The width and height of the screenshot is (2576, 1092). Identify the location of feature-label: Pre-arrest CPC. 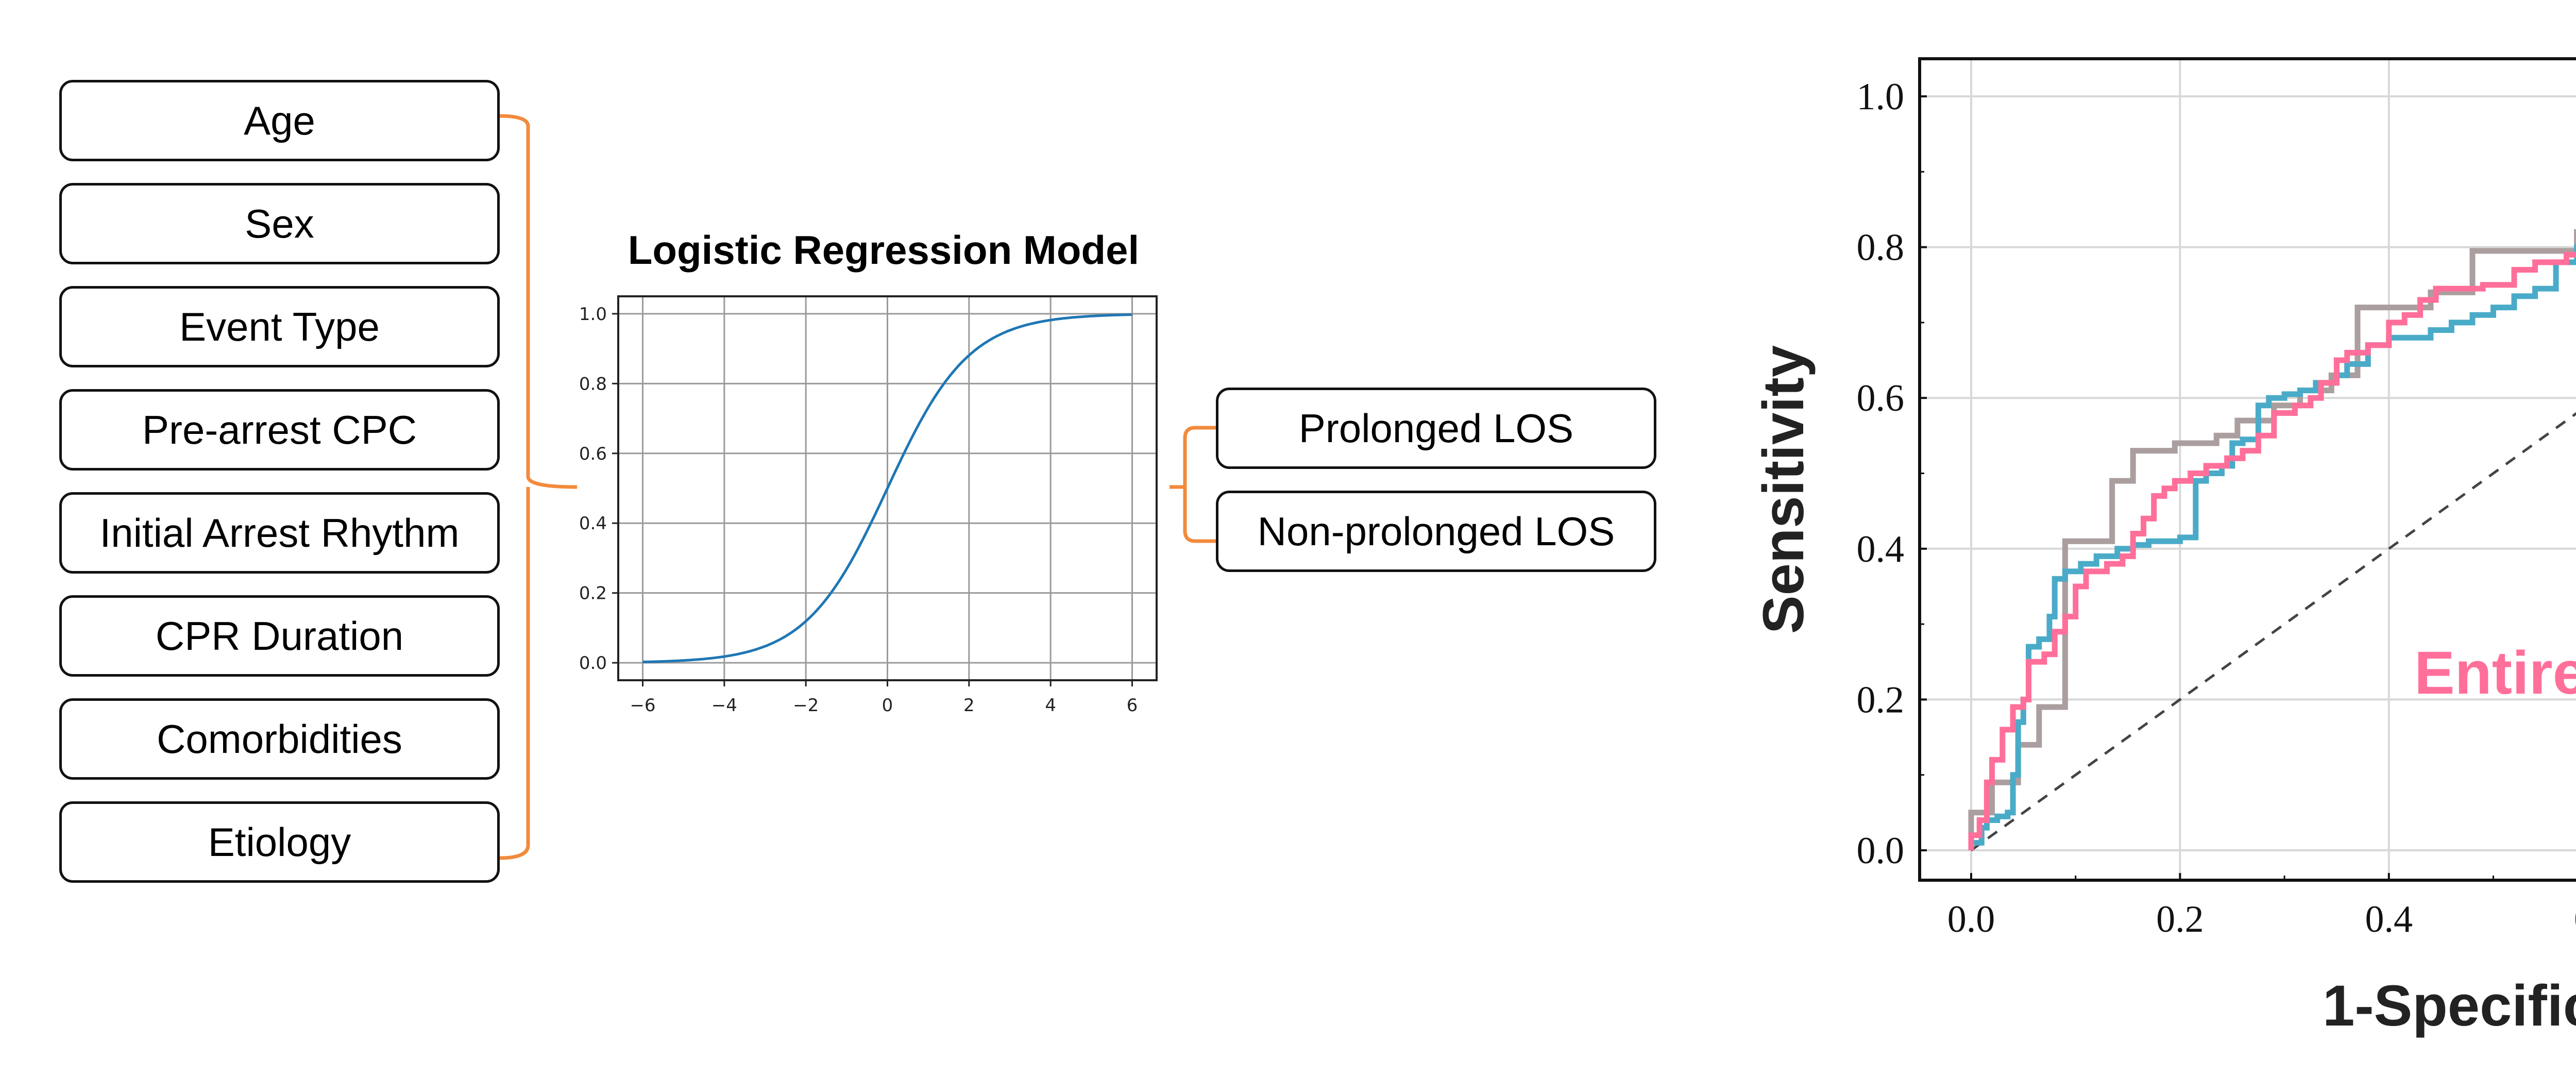
(279, 430).